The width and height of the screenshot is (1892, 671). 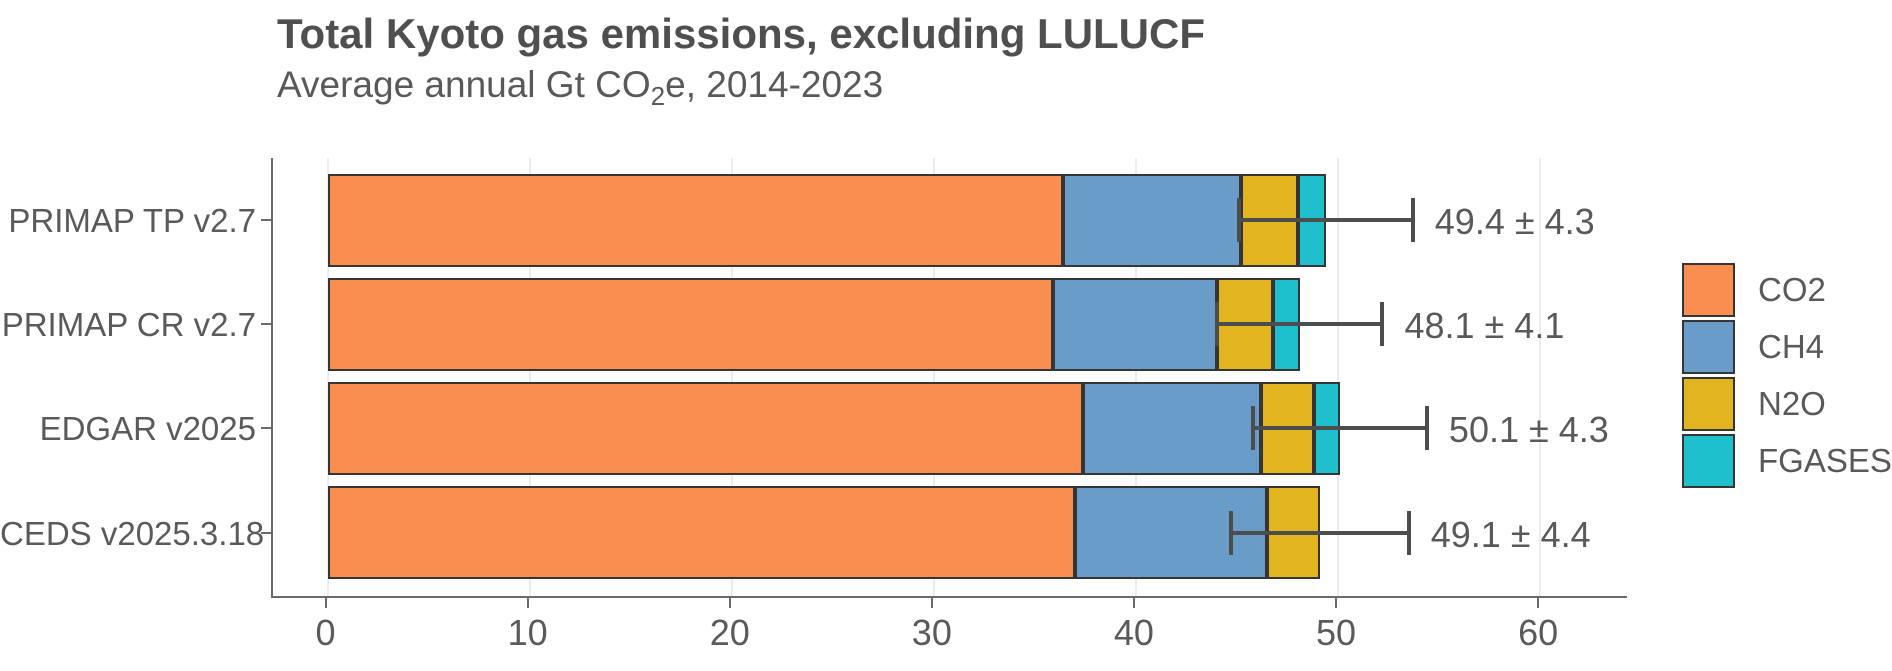 What do you see at coordinates (931, 632) in the screenshot?
I see `x-axis-tick-label: 30` at bounding box center [931, 632].